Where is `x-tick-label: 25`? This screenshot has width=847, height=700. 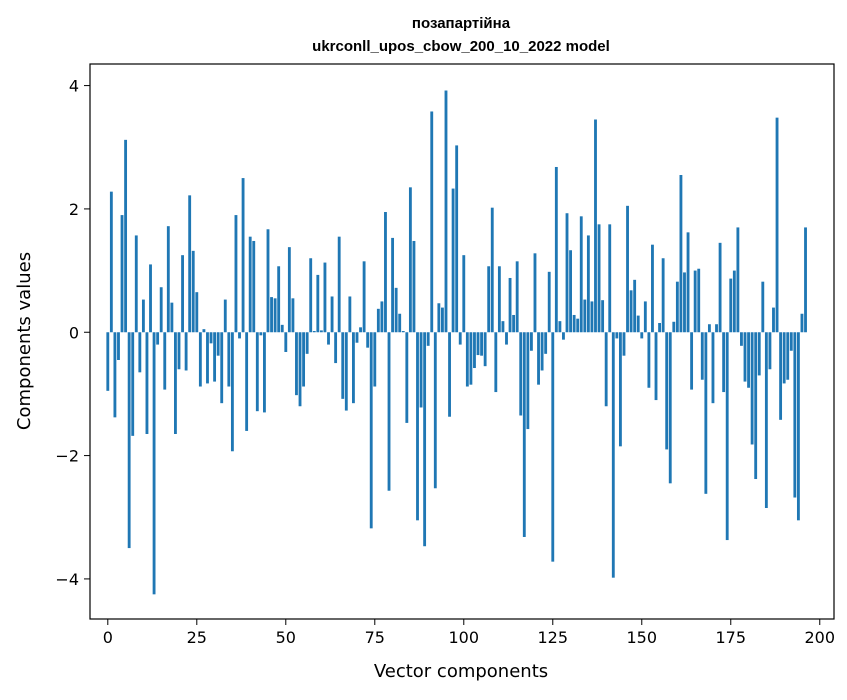 x-tick-label: 25 is located at coordinates (197, 637).